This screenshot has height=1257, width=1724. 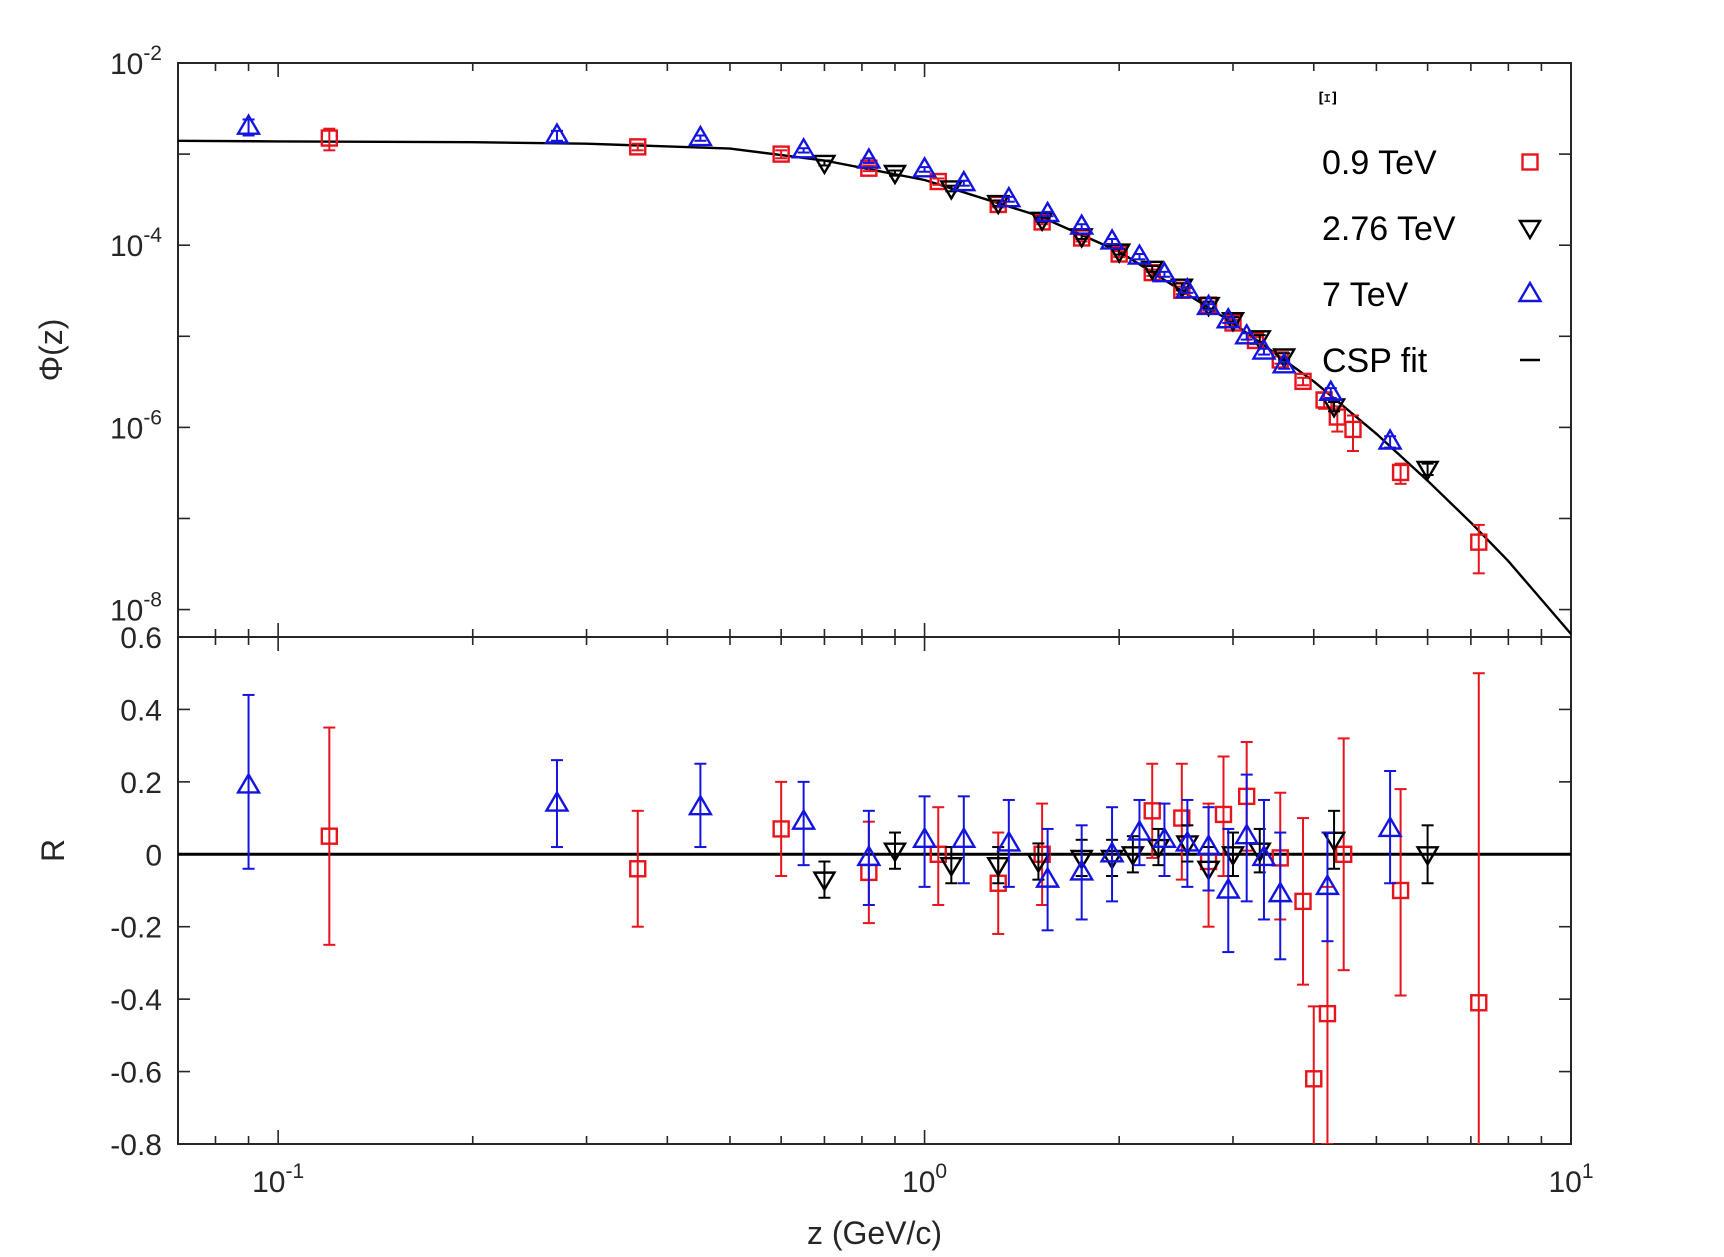 What do you see at coordinates (141, 783) in the screenshot?
I see `y-tick-label: 0.2` at bounding box center [141, 783].